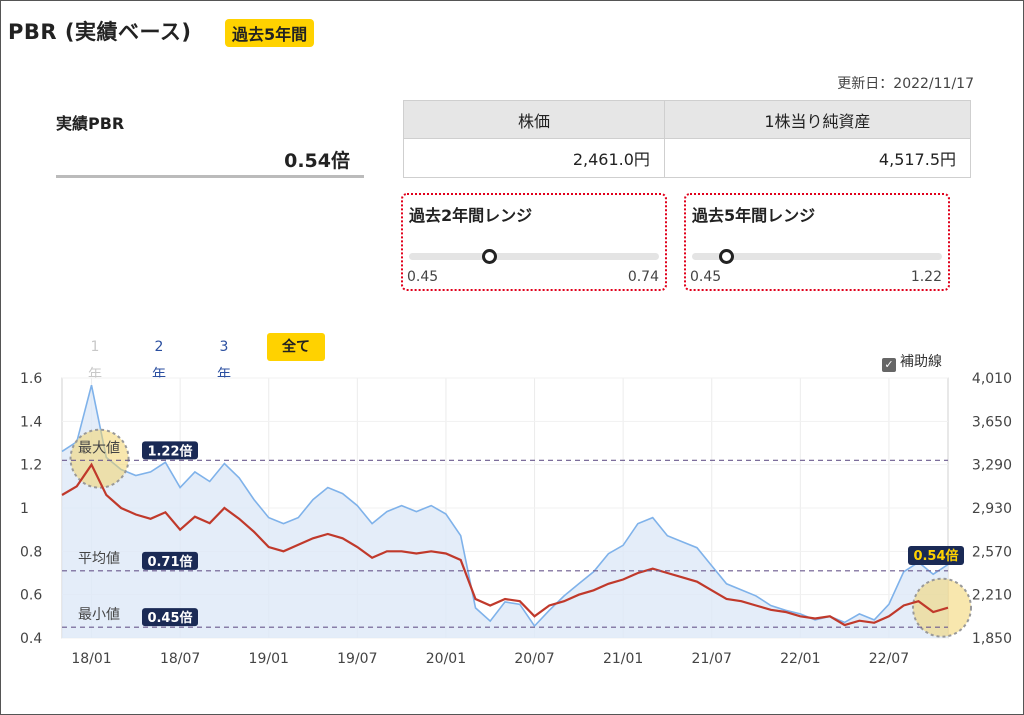  What do you see at coordinates (100, 32) in the screenshot?
I see `page-title: PBR (実績ベース)` at bounding box center [100, 32].